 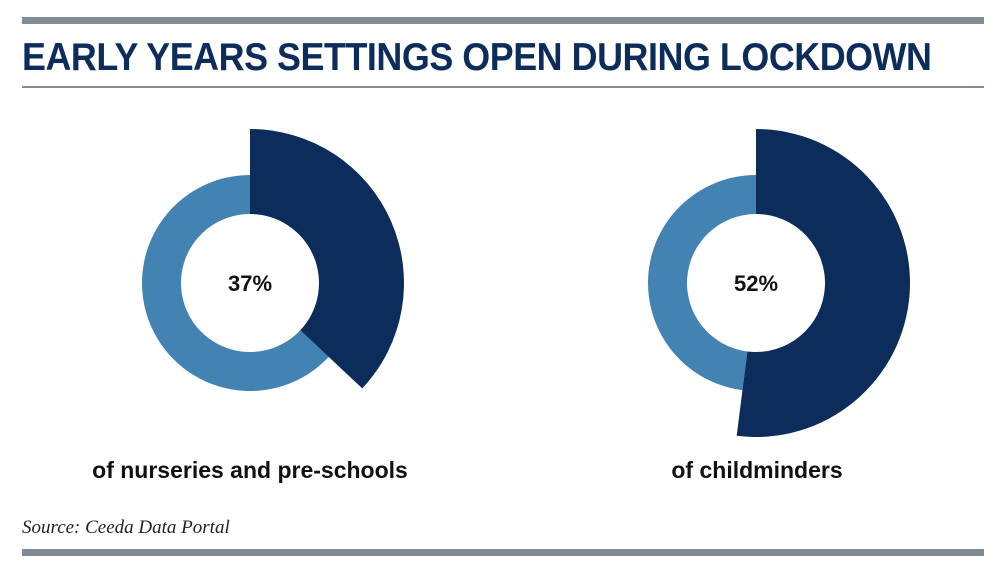 I want to click on top-rule, so click(x=503, y=20).